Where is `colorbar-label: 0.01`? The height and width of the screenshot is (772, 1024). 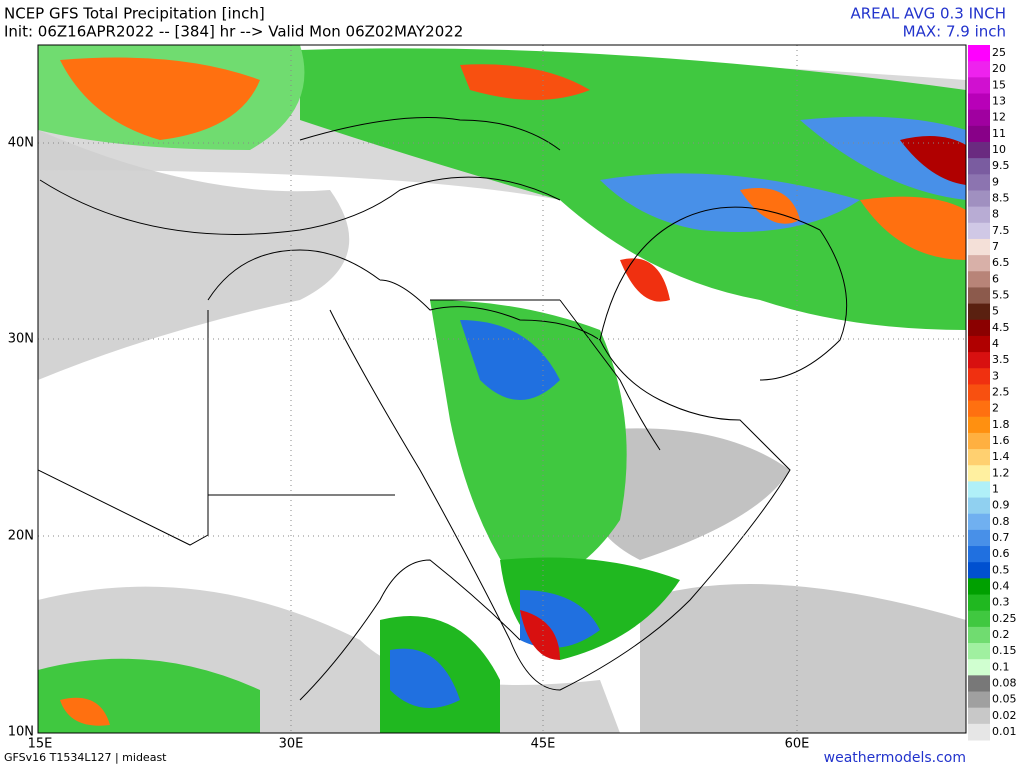 colorbar-label: 0.01 is located at coordinates (1004, 731).